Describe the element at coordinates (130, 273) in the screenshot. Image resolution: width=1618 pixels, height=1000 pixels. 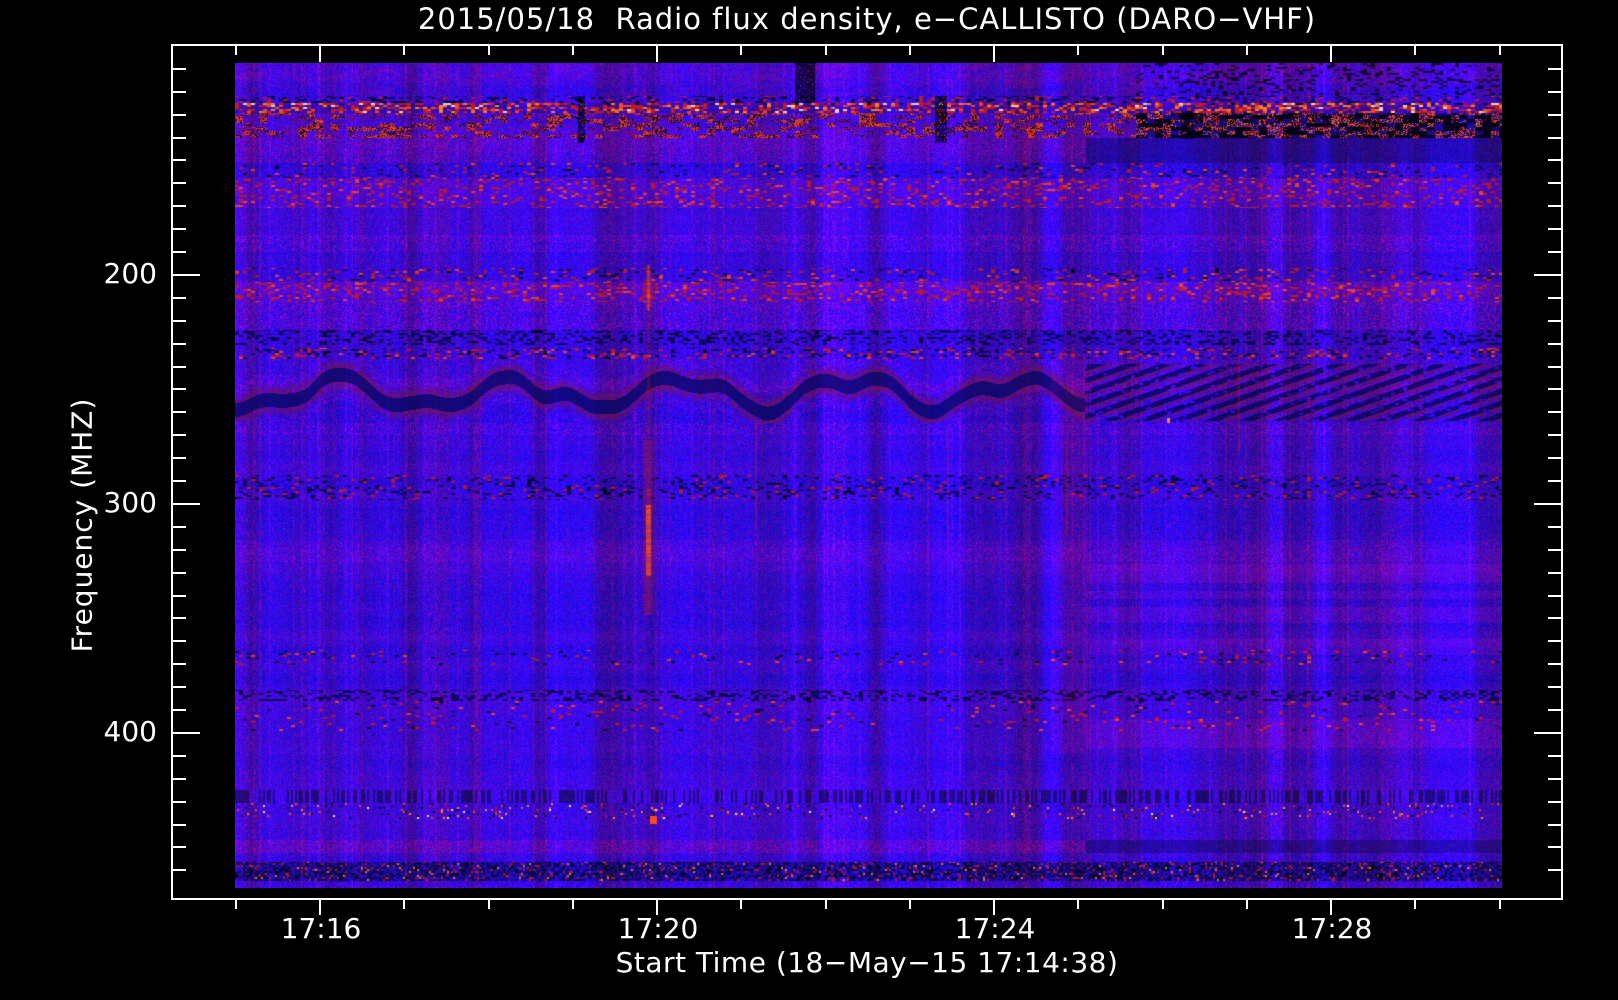
I see `y-tick-label: 200` at that location.